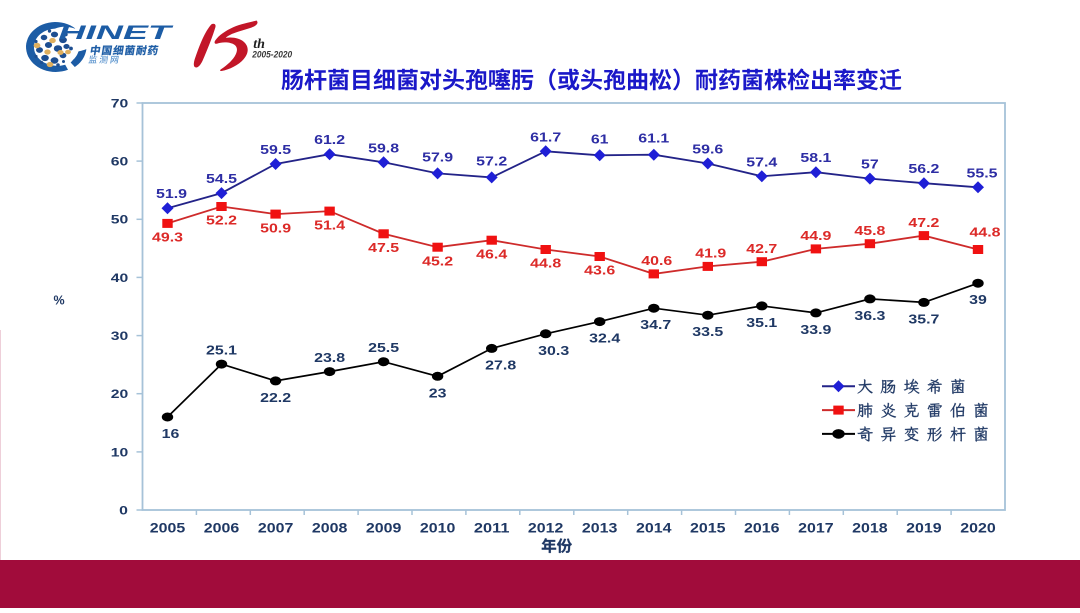 This screenshot has height=613, width=1080. What do you see at coordinates (222, 528) in the screenshot?
I see `svg-text: 2006` at bounding box center [222, 528].